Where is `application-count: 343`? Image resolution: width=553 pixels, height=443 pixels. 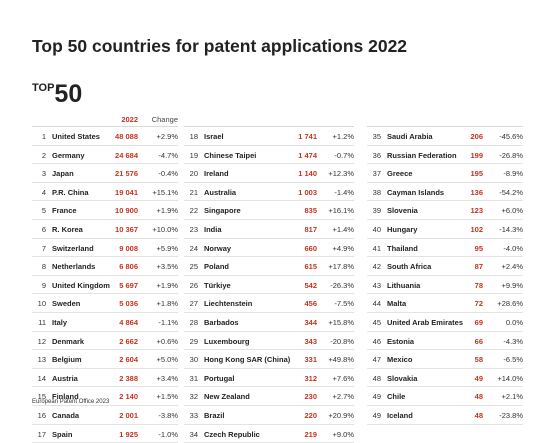 application-count: 343 is located at coordinates (310, 341).